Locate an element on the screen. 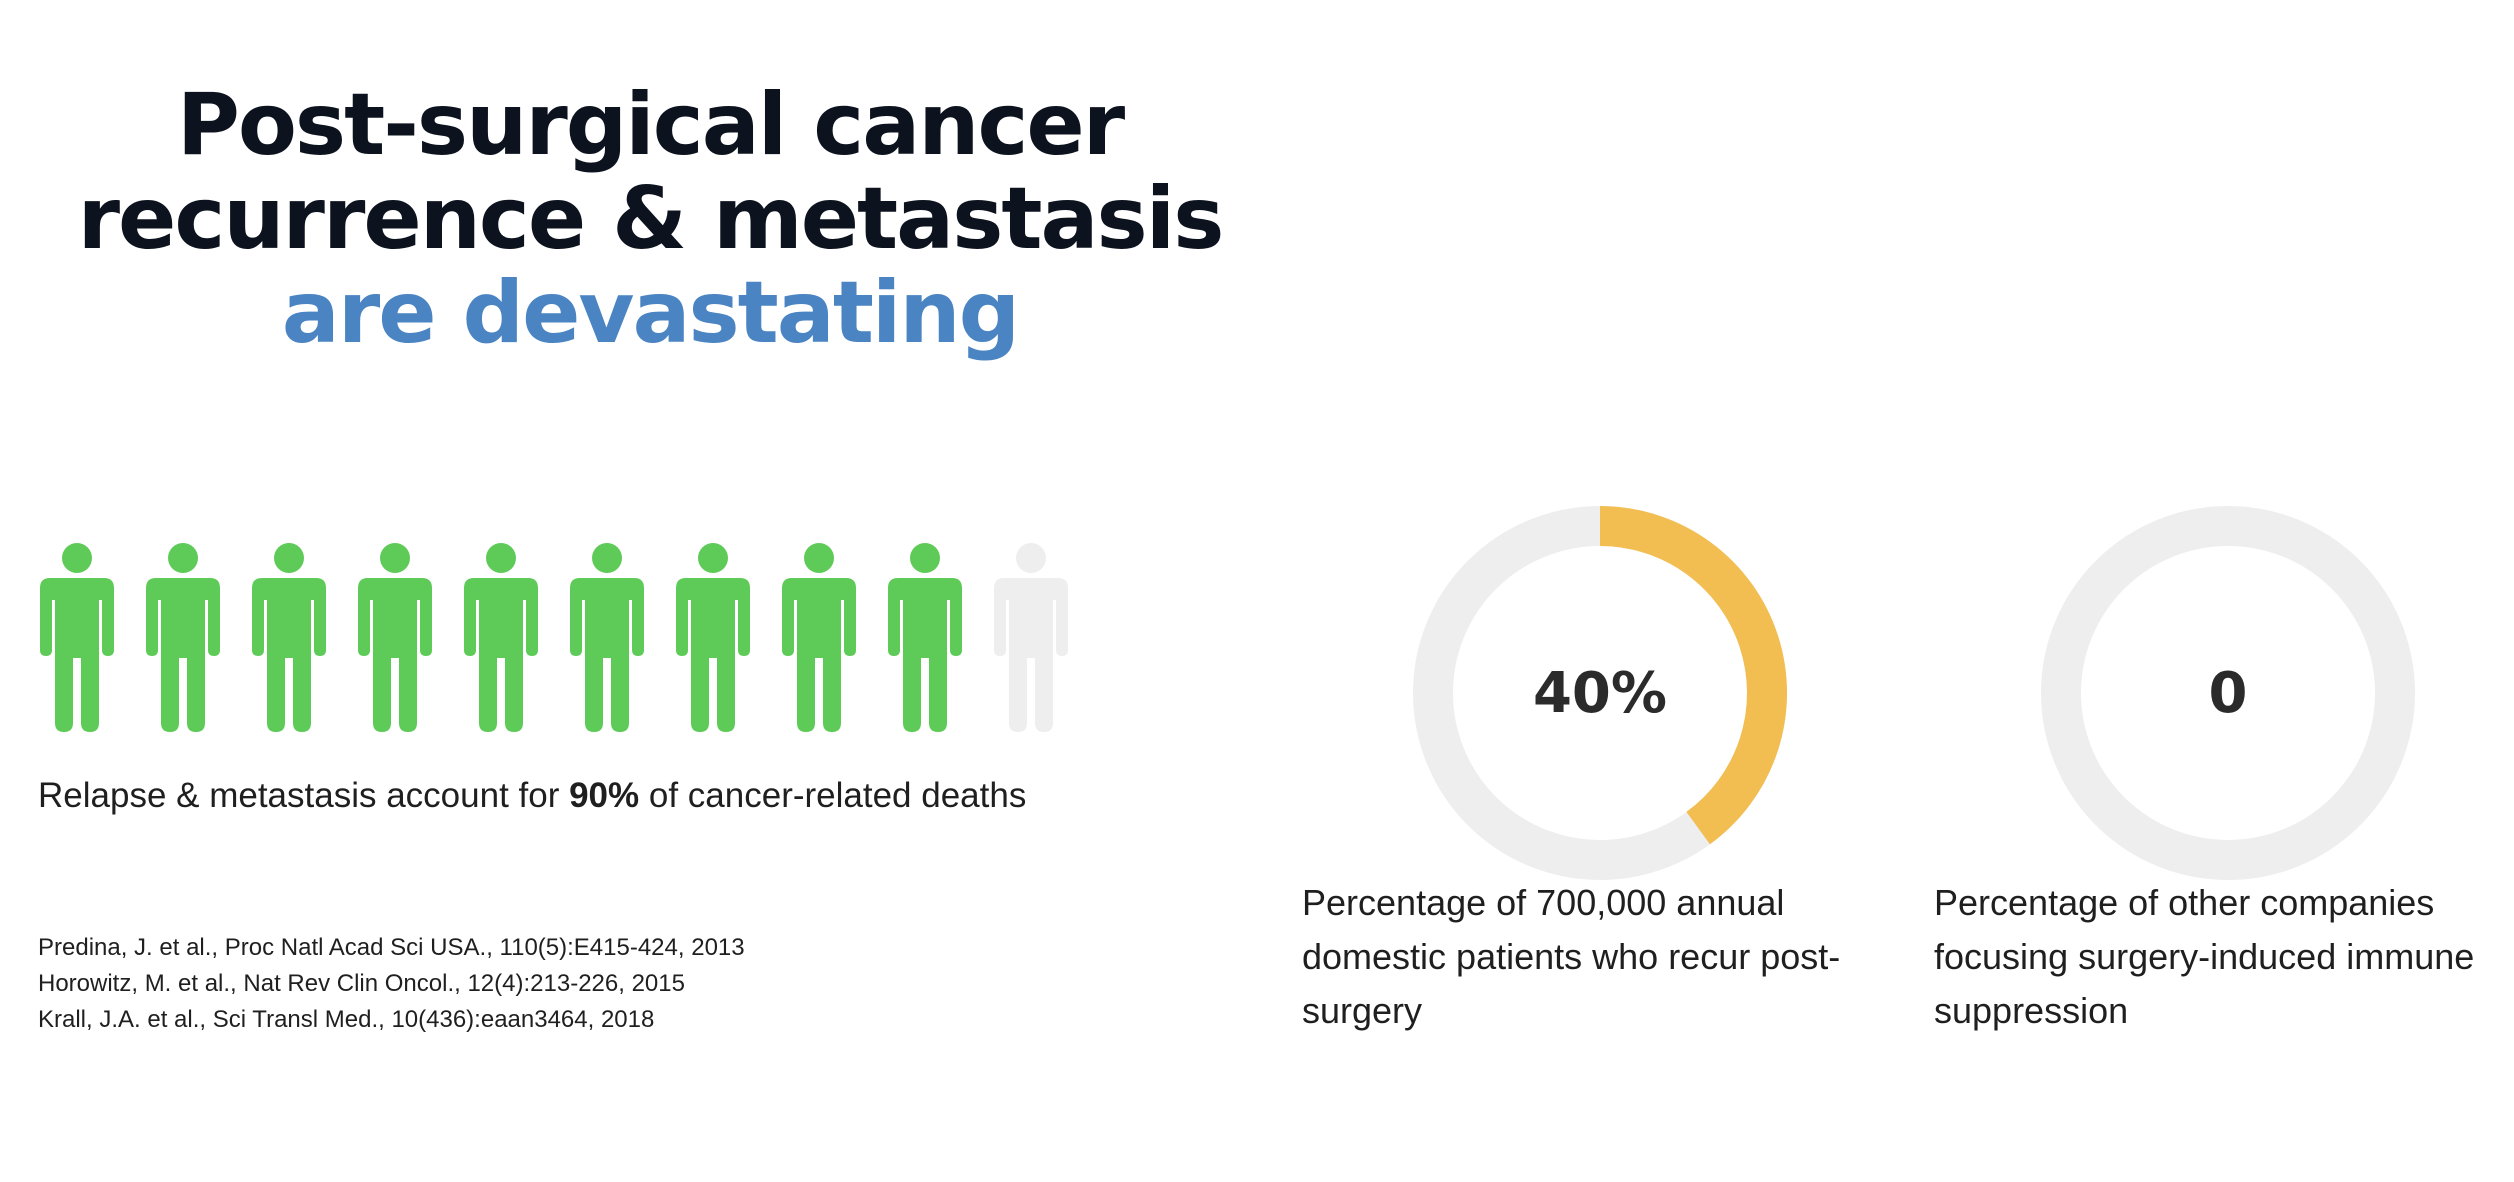  caption-after: of cancer-related deaths is located at coordinates (833, 795).